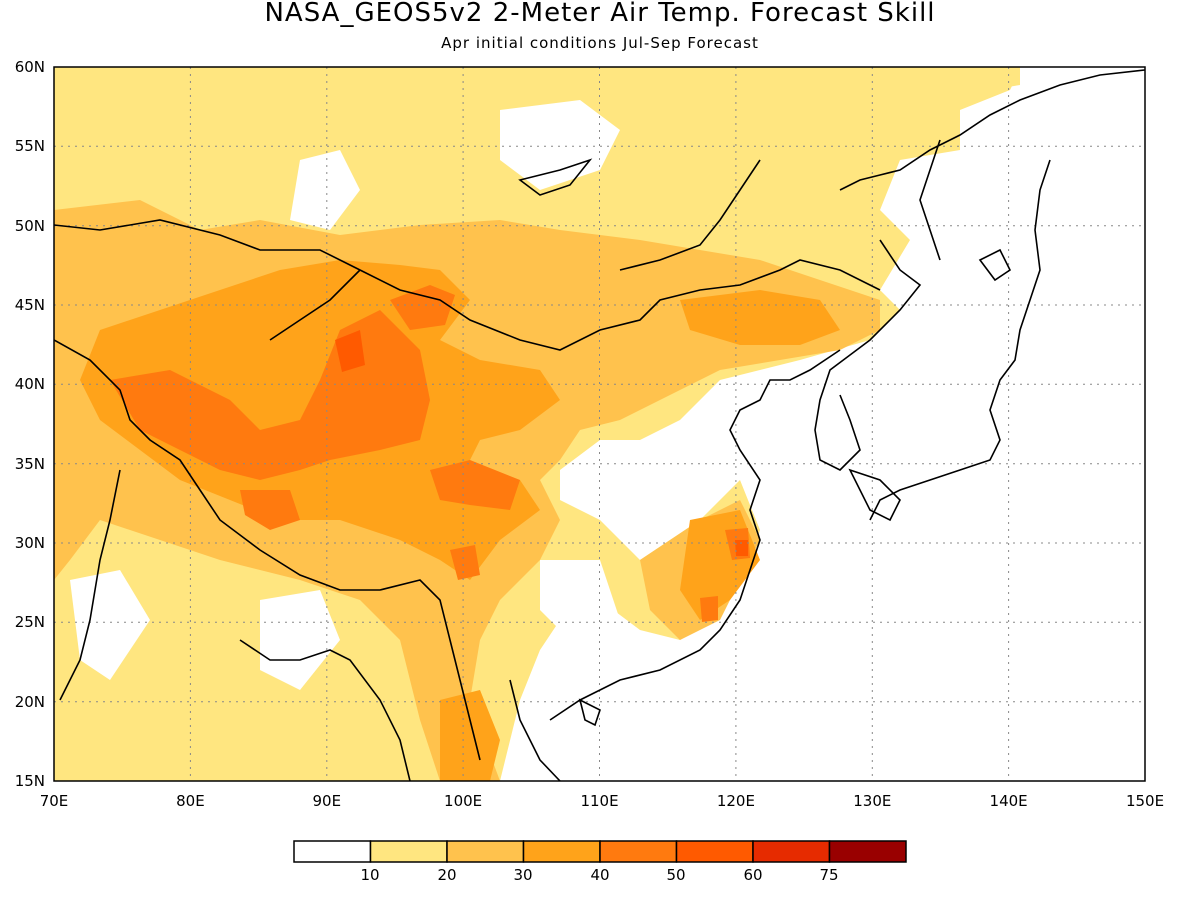  I want to click on lat-tick-label: 15N, so click(30, 781).